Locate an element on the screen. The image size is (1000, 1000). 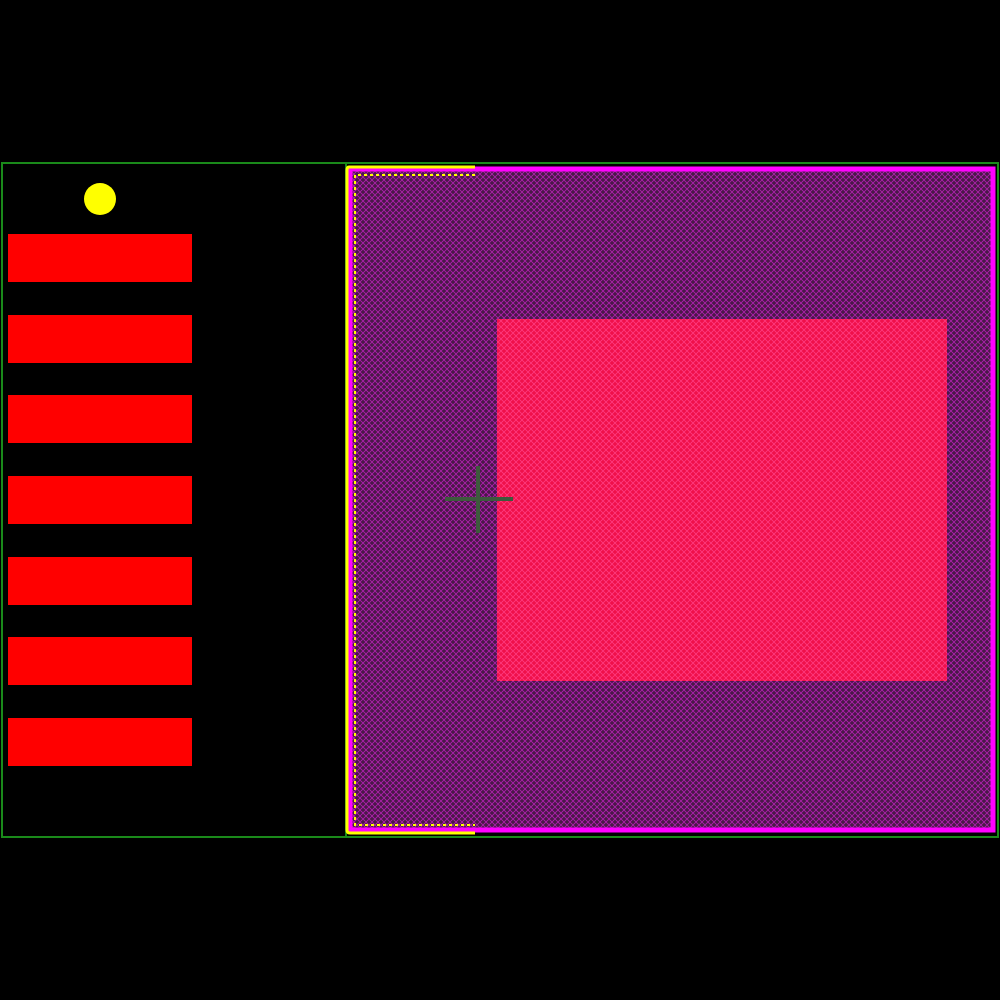
courtyard-outline is located at coordinates (410, 500).